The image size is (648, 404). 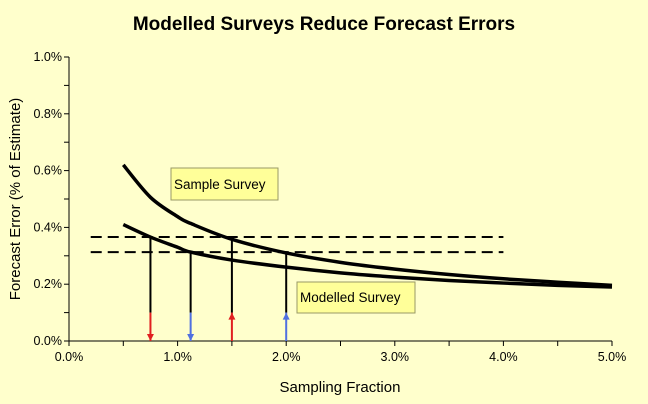 I want to click on annotation-text: Modelled Survey, so click(x=350, y=297).